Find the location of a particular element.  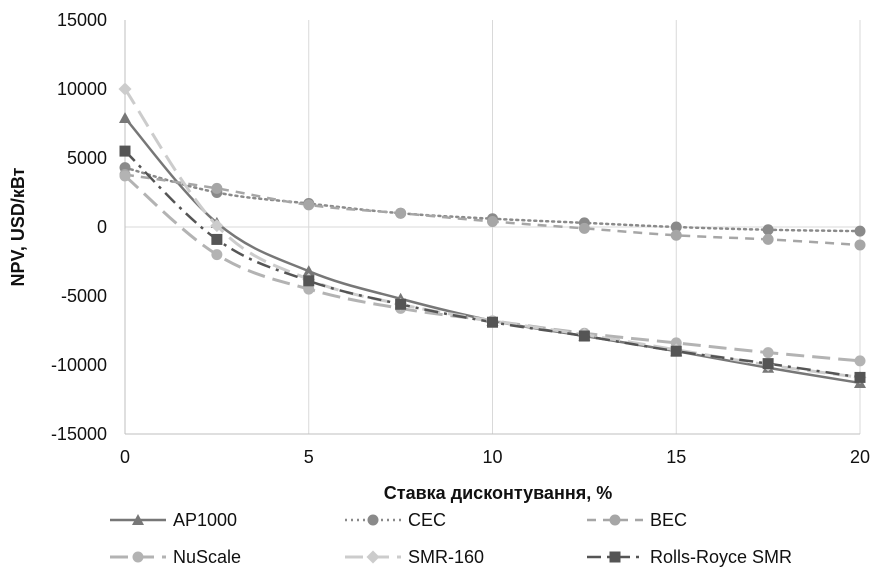

legend-label: CEC is located at coordinates (427, 520).